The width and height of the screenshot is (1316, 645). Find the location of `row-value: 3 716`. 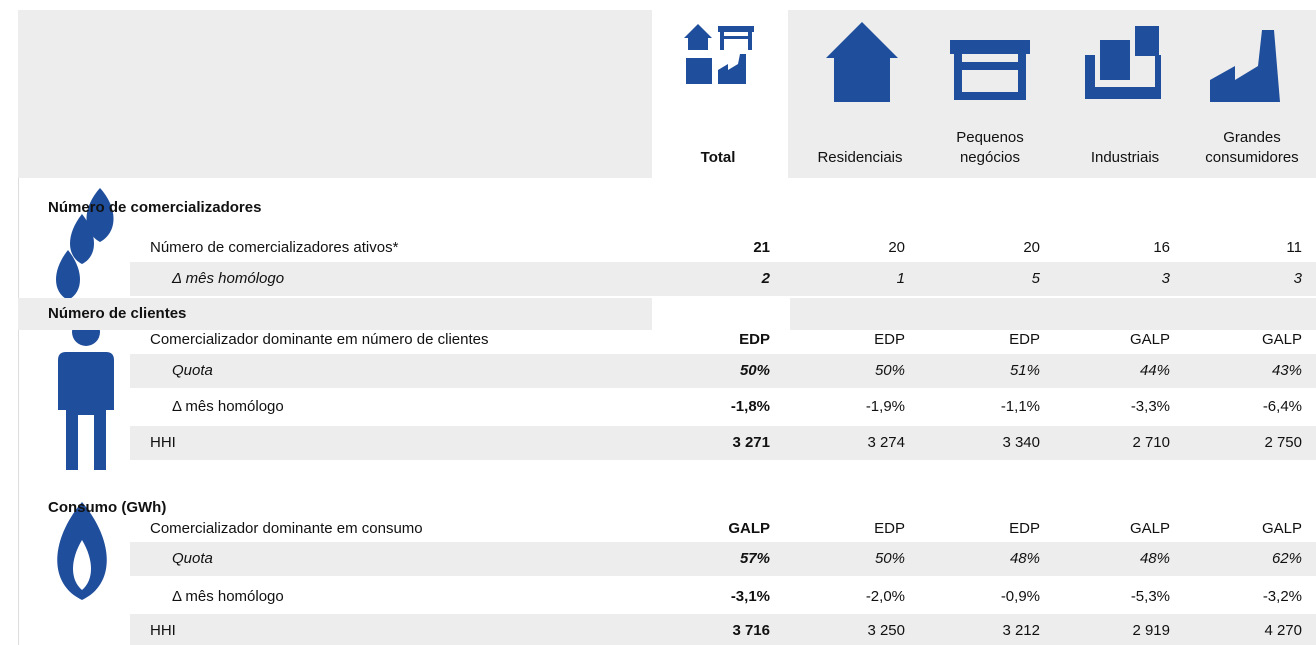

row-value: 3 716 is located at coordinates (751, 630).